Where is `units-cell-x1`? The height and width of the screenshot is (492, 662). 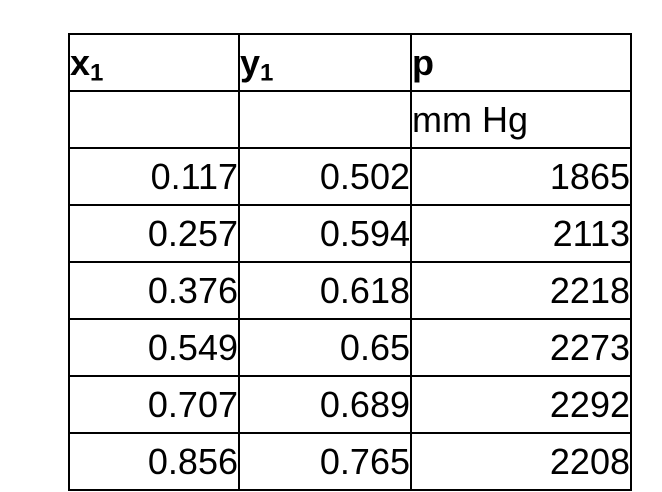
units-cell-x1 is located at coordinates (154, 119).